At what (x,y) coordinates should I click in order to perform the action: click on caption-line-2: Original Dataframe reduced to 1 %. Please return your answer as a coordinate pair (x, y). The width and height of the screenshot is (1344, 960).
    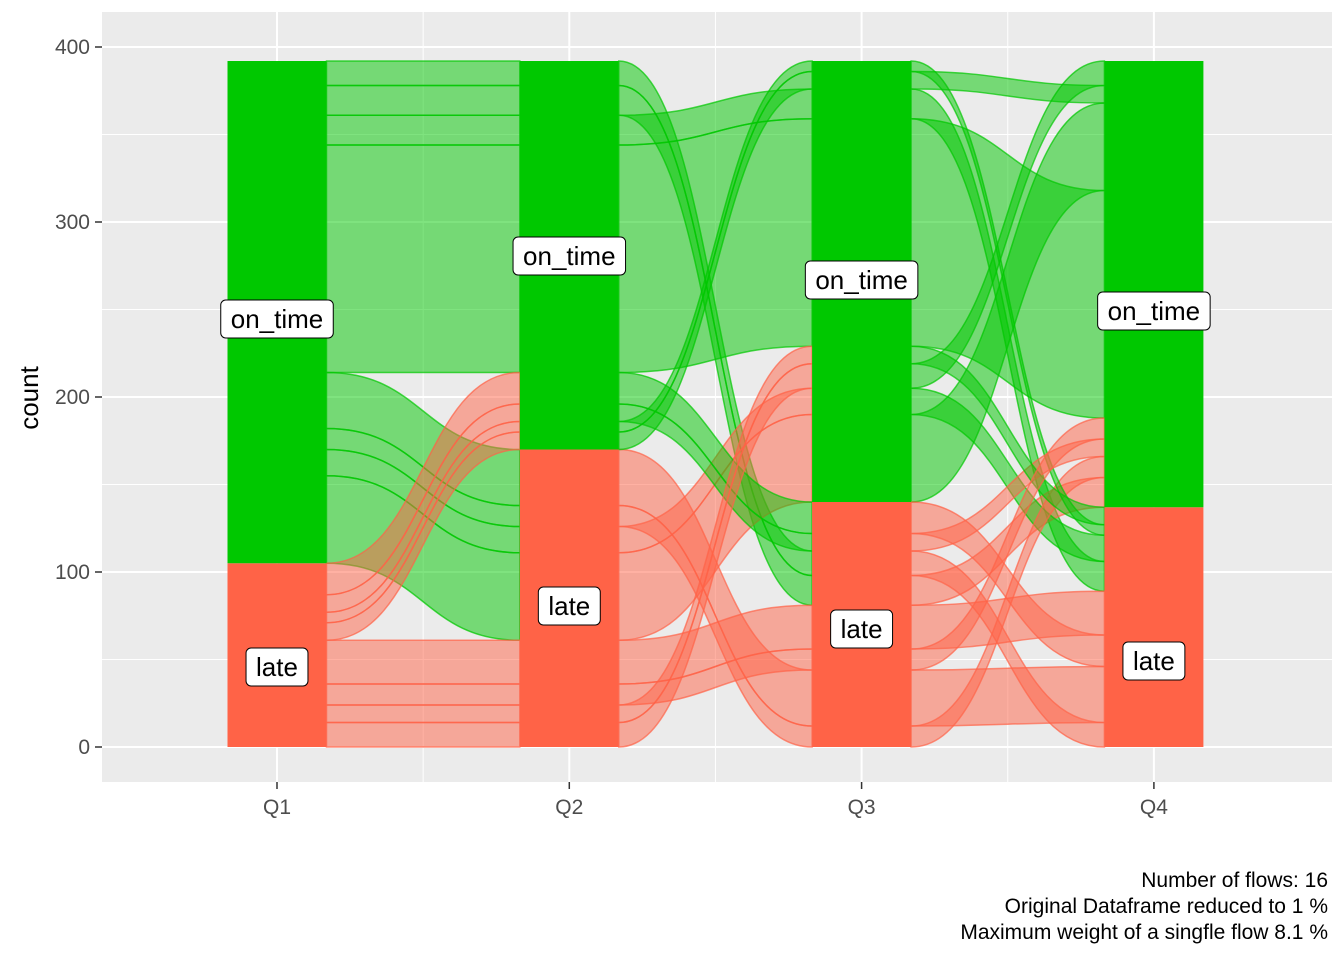
    Looking at the image, I should click on (1166, 906).